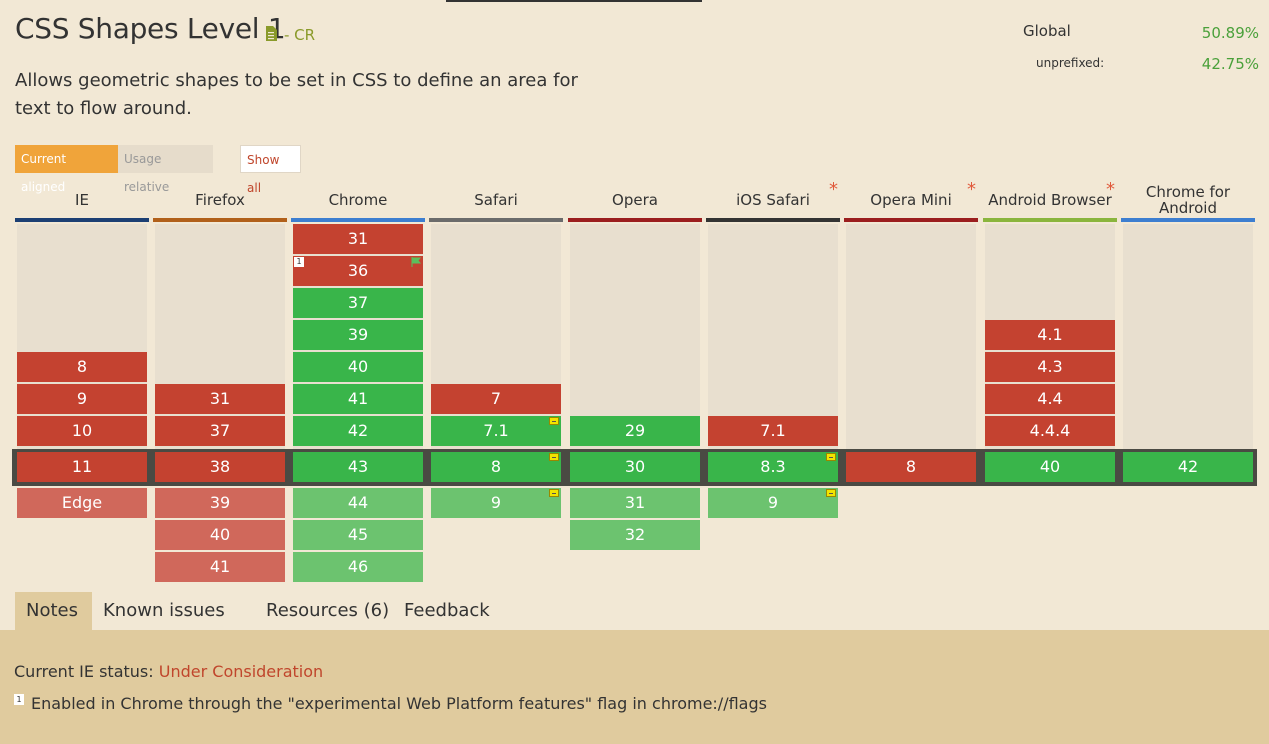 Image resolution: width=1269 pixels, height=744 pixels. I want to click on version-label: 36, so click(358, 270).